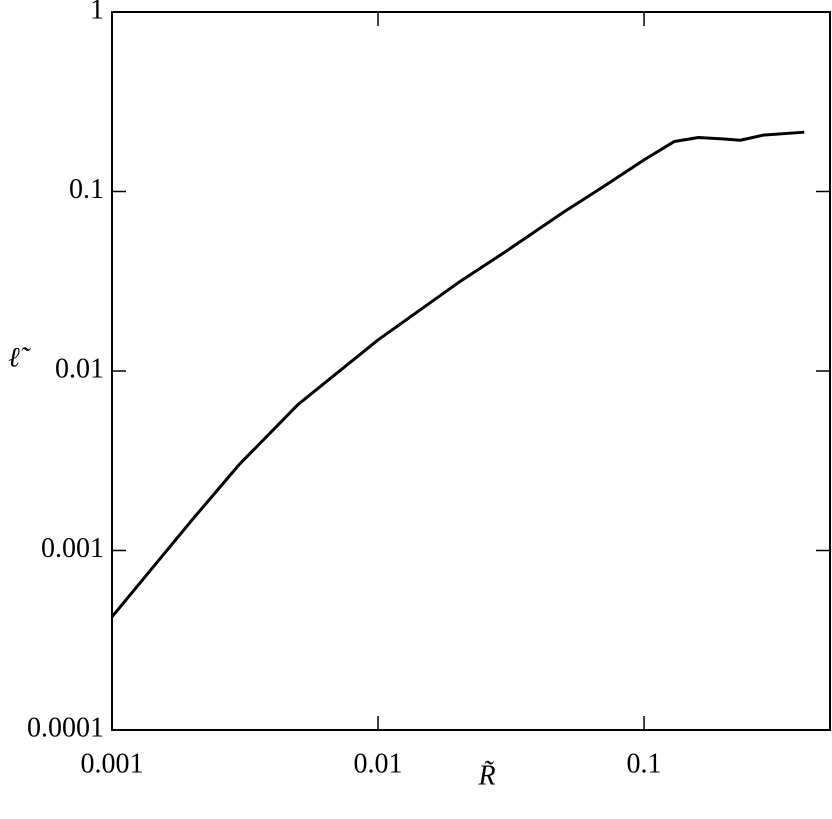  I want to click on y-tick-label: 0.01, so click(79, 368).